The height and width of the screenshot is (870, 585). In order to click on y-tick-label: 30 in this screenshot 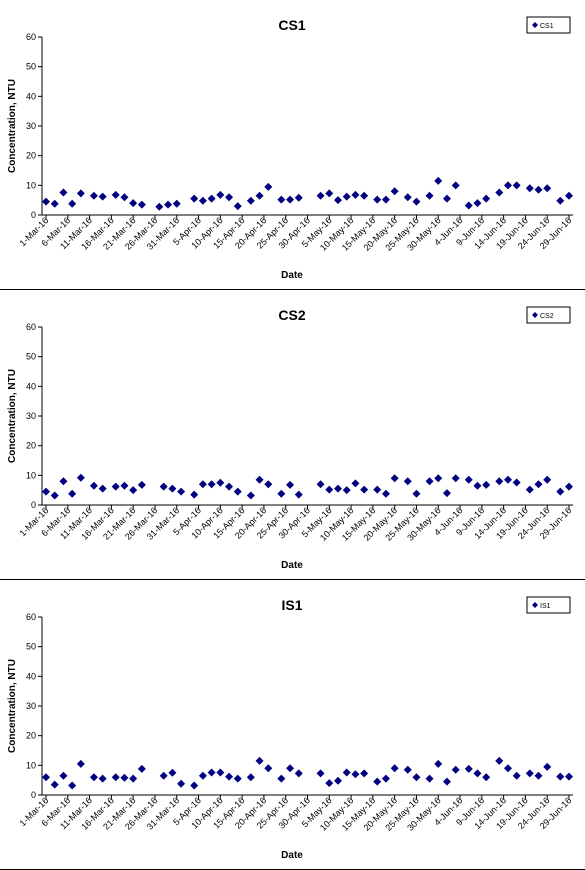, I will do `click(31, 416)`.